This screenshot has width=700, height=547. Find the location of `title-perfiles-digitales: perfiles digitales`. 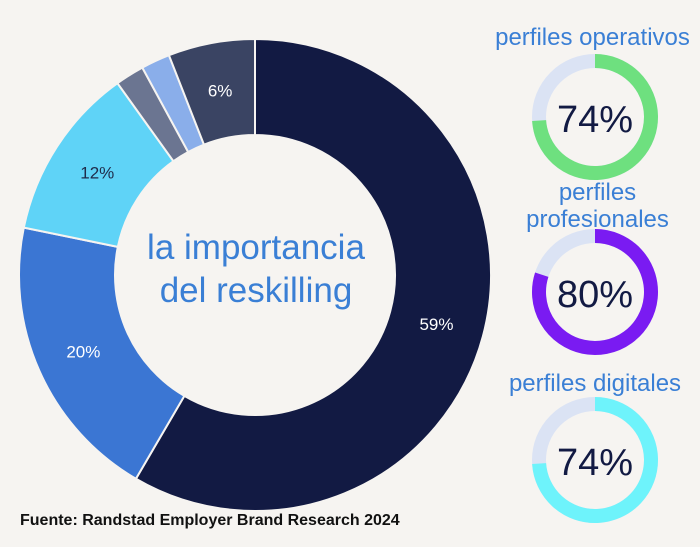

title-perfiles-digitales: perfiles digitales is located at coordinates (595, 383).